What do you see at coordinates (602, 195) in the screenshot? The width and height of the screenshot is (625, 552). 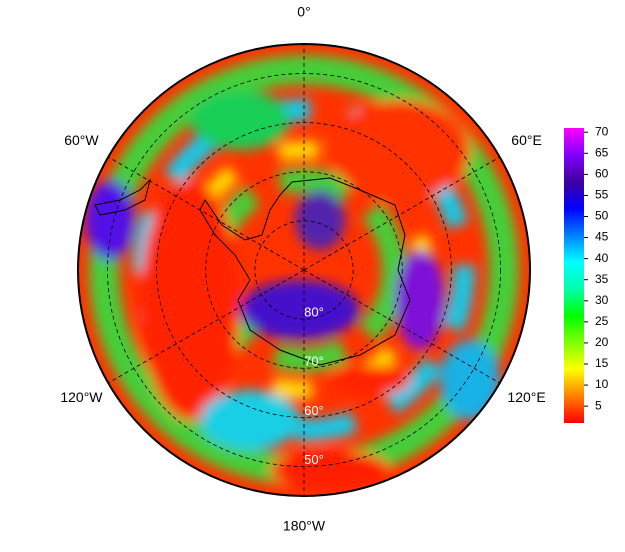 I see `colorbar-tick-label: 55` at bounding box center [602, 195].